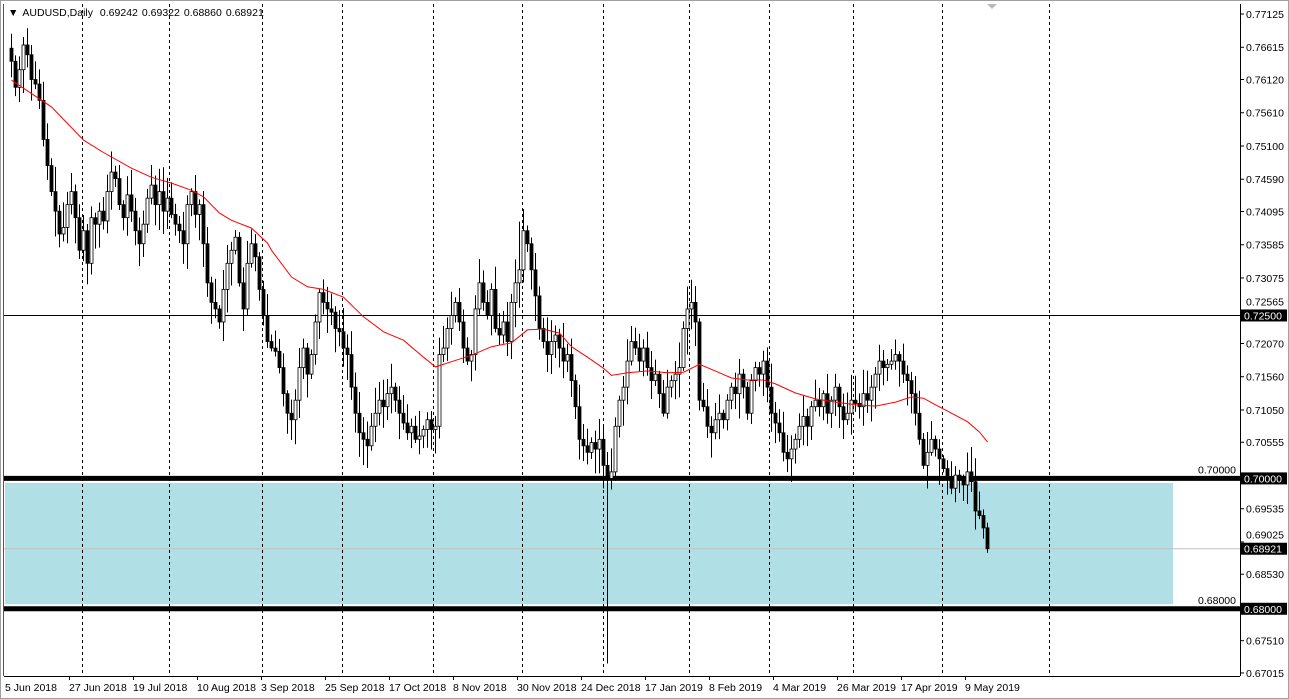 Image resolution: width=1289 pixels, height=699 pixels. Describe the element at coordinates (355, 688) in the screenshot. I see `x-tick-label: 25 Sep 2018` at that location.